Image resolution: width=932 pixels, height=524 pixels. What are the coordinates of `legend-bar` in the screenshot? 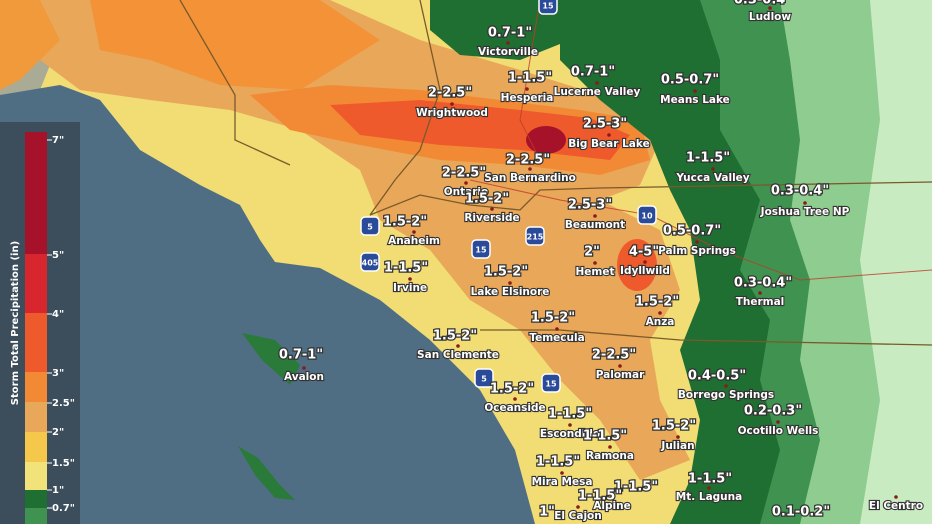 It's located at (36, 328).